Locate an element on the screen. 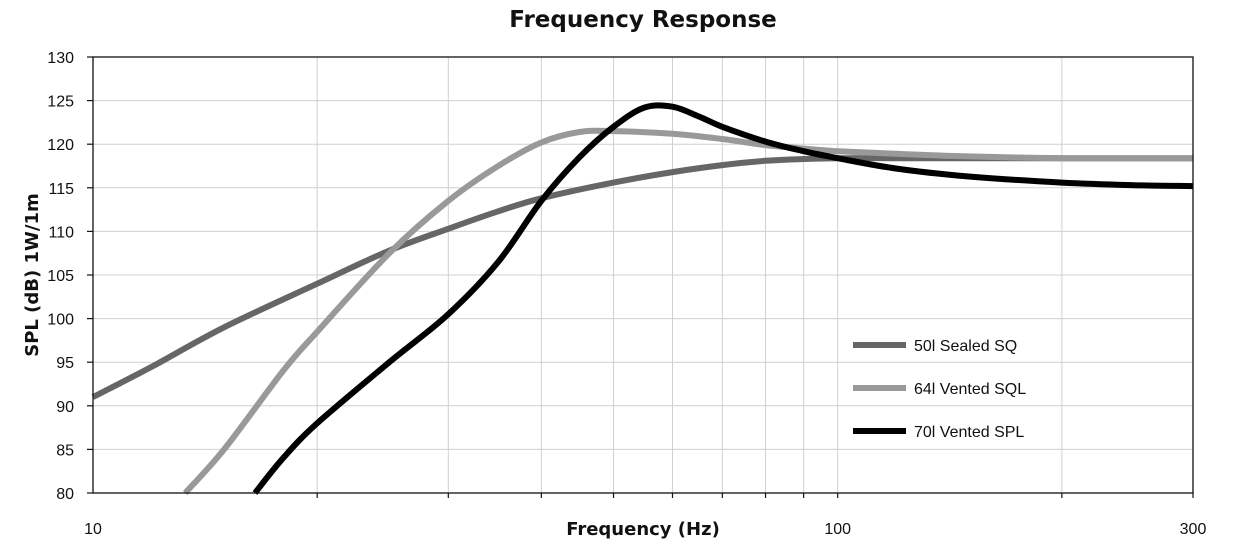  y-tick-label: 130 is located at coordinates (60, 58).